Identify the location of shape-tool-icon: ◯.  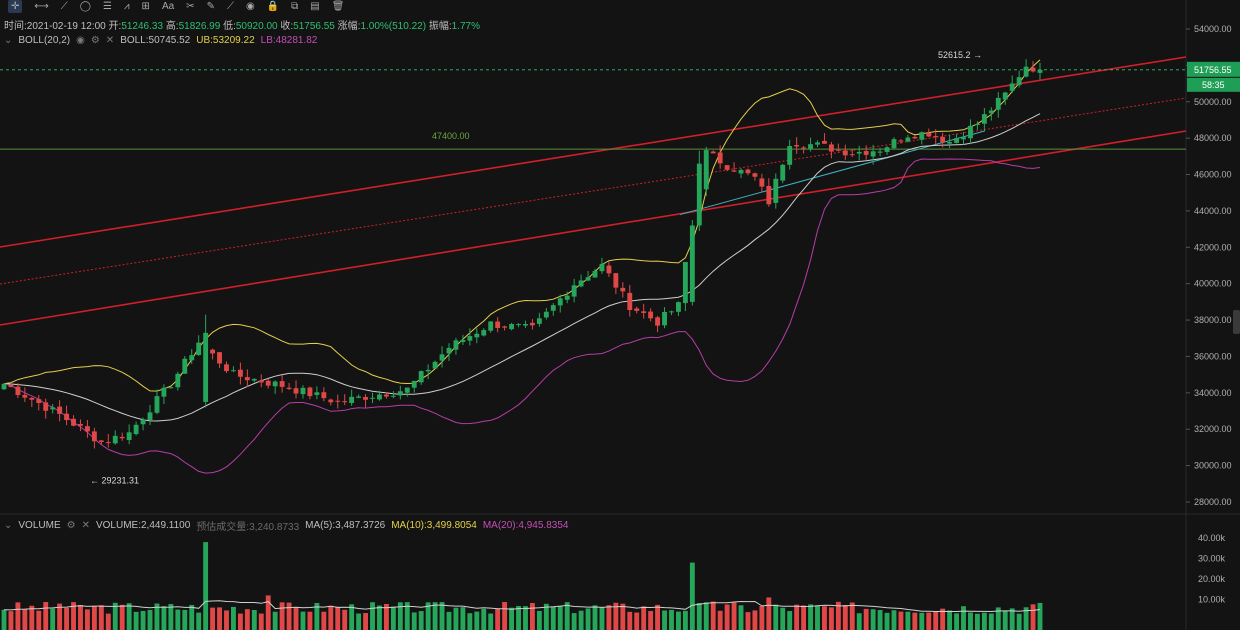
(85, 6).